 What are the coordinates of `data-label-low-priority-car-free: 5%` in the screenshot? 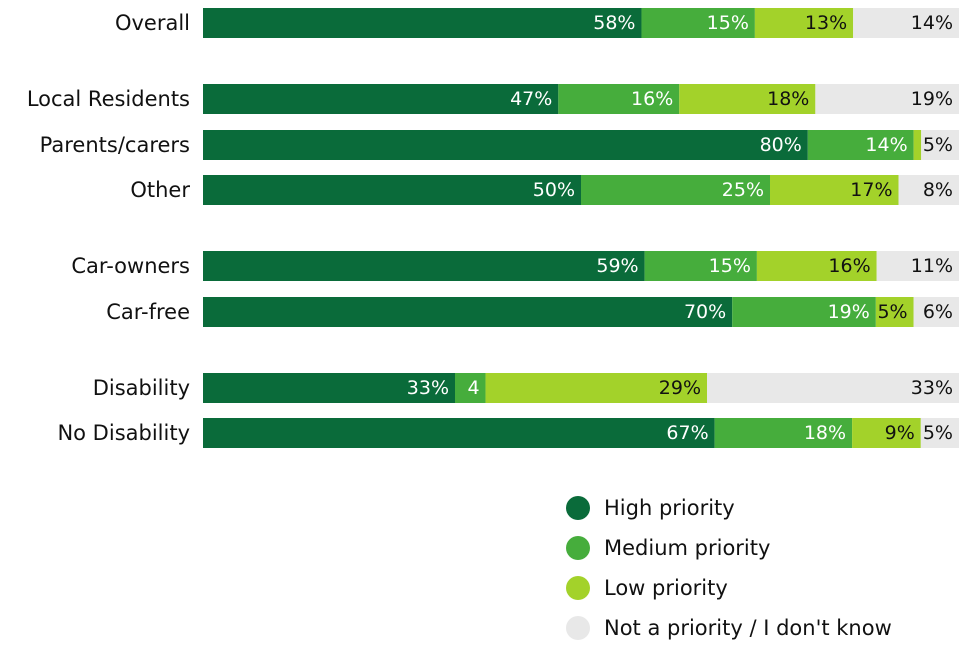 It's located at (892, 312).